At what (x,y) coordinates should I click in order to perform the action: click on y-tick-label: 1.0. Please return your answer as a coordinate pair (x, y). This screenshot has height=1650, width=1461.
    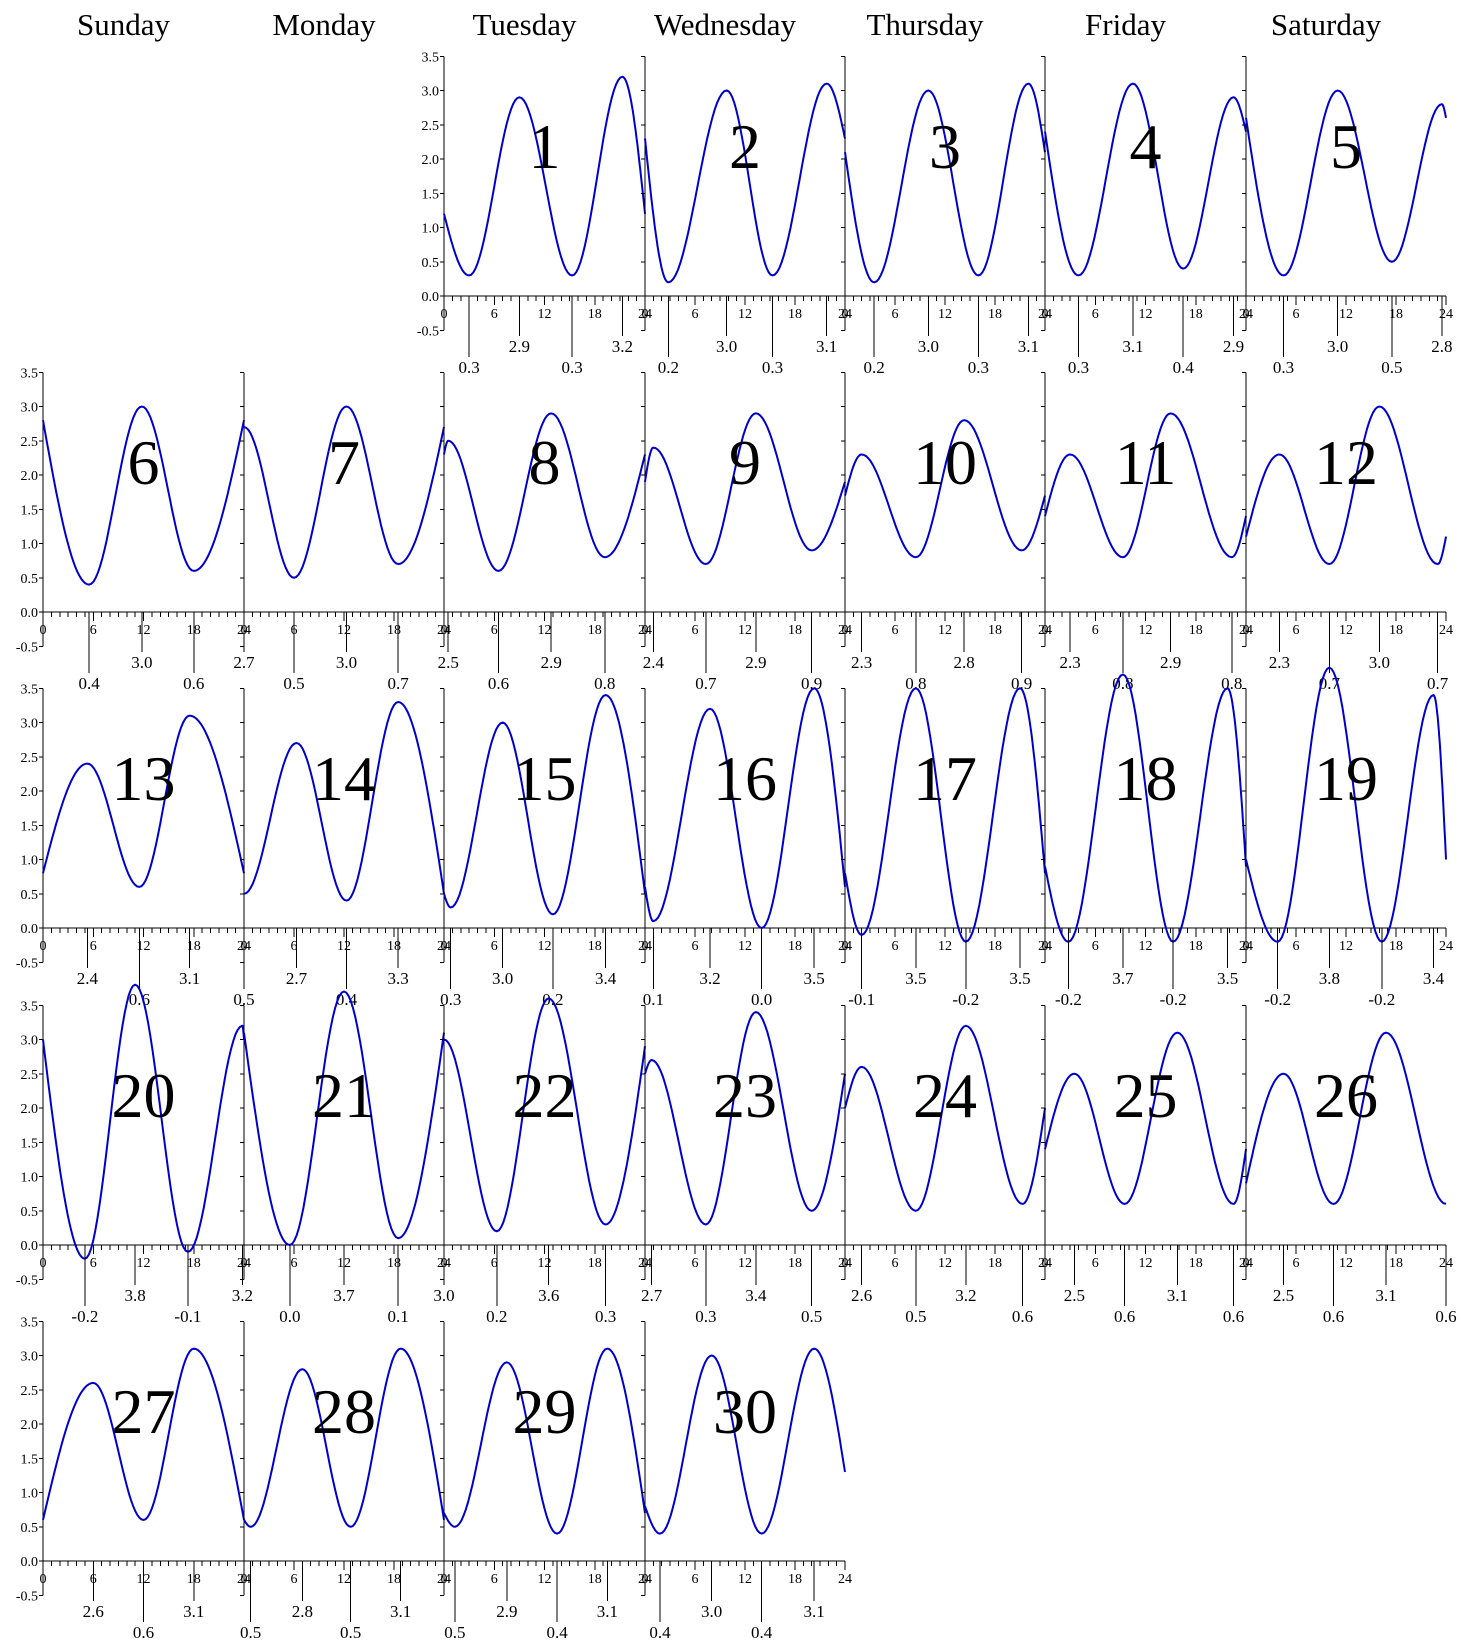
    Looking at the image, I should click on (30, 545).